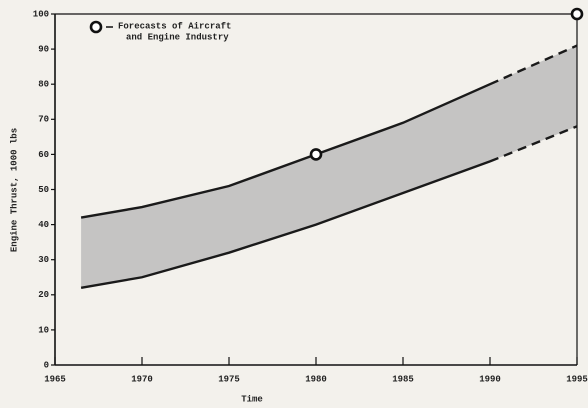  Describe the element at coordinates (490, 379) in the screenshot. I see `x-tick-label: 1990` at that location.